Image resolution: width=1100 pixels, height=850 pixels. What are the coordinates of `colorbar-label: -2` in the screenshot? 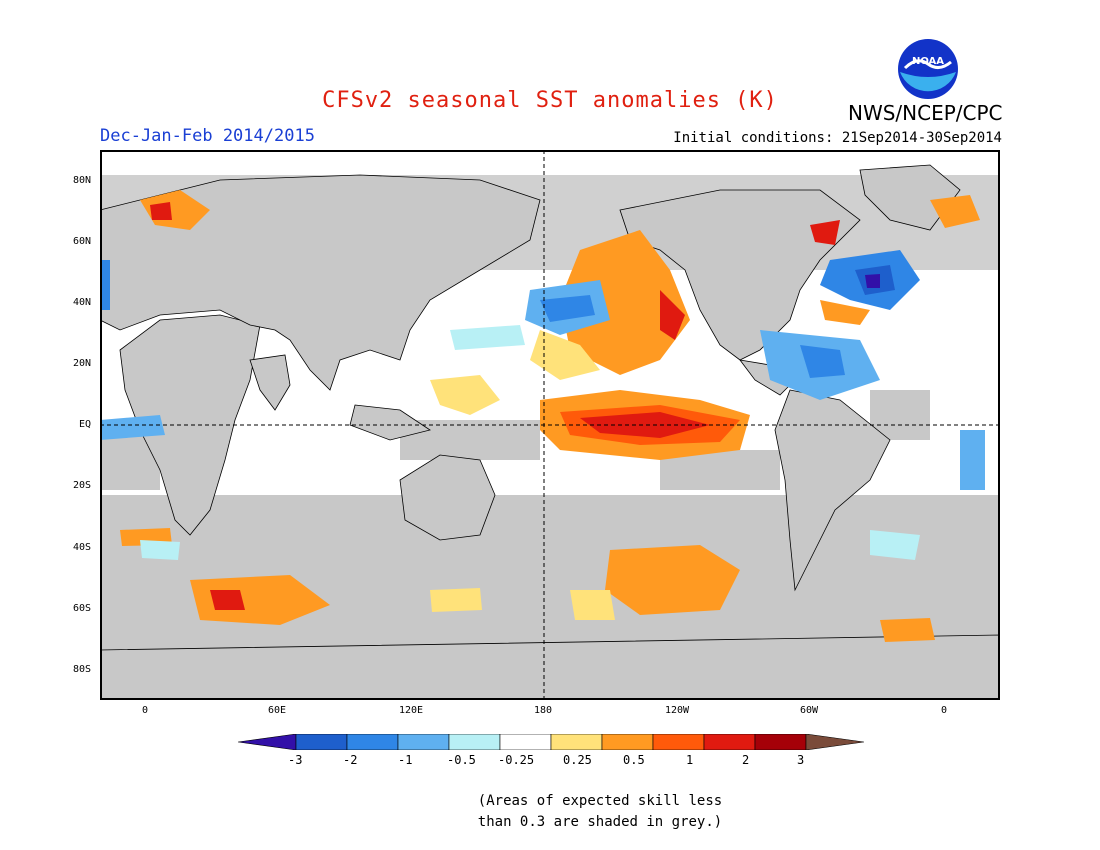 It's located at (350, 760).